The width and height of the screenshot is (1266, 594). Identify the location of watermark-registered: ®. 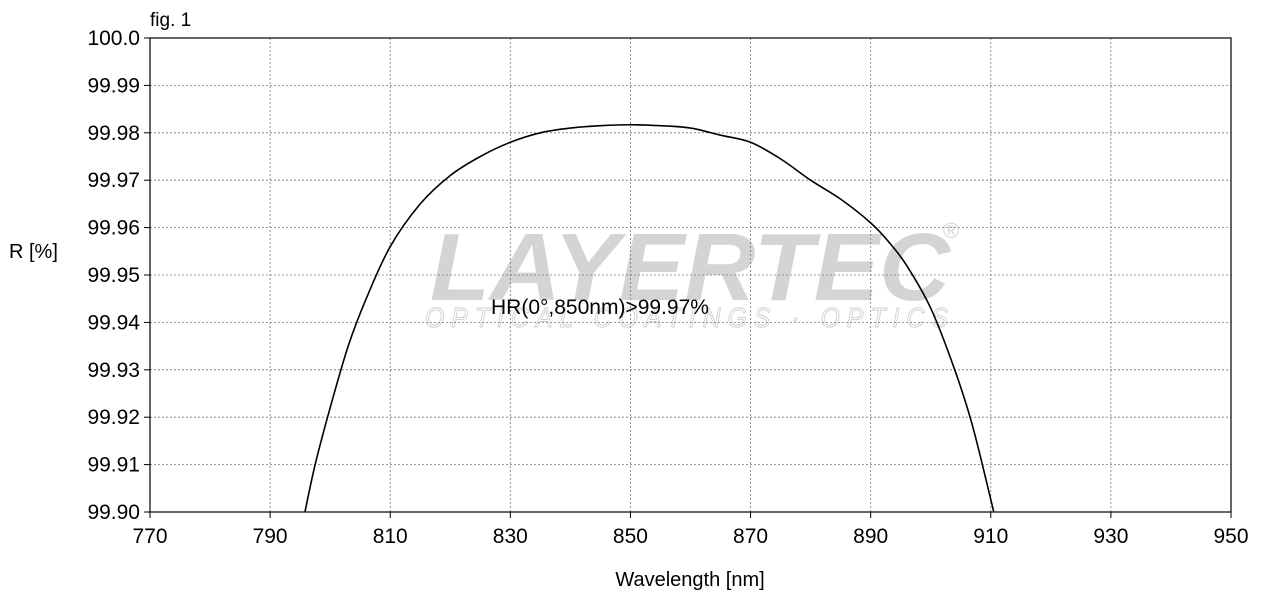
(951, 230).